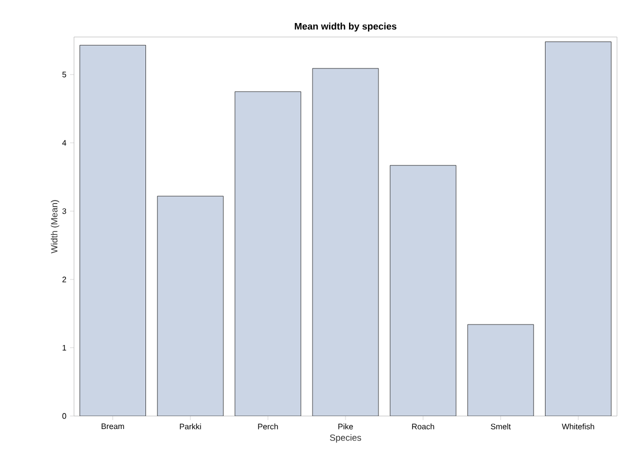  I want to click on y-axis-title: Width (Mean), so click(55, 227).